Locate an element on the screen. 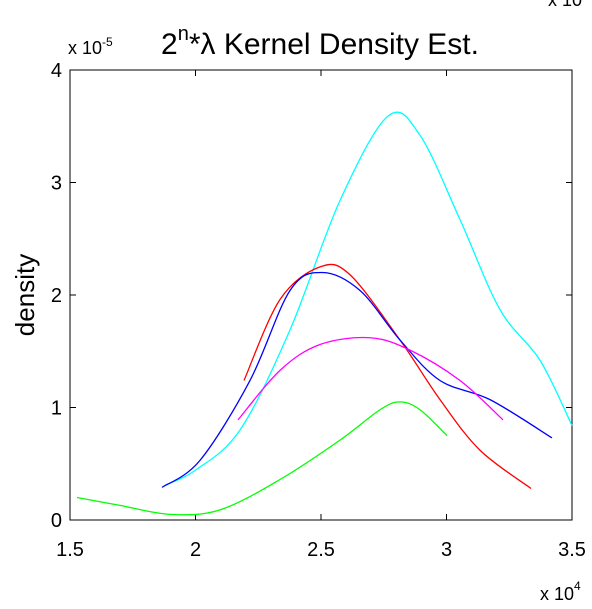  y-tick-label: 2 is located at coordinates (56, 296).